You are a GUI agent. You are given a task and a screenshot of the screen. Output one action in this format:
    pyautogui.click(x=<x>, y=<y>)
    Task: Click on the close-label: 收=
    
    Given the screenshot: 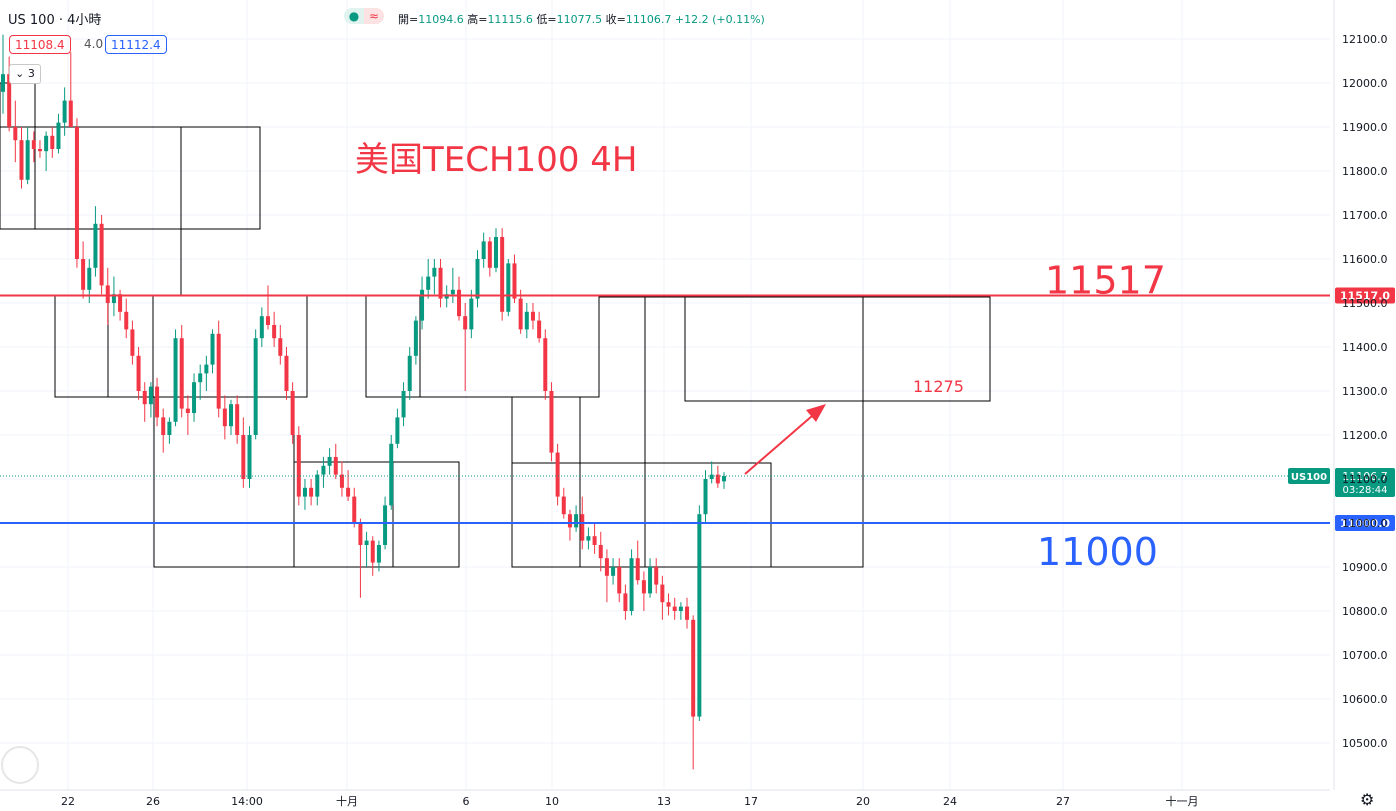 What is the action you would take?
    pyautogui.click(x=615, y=19)
    